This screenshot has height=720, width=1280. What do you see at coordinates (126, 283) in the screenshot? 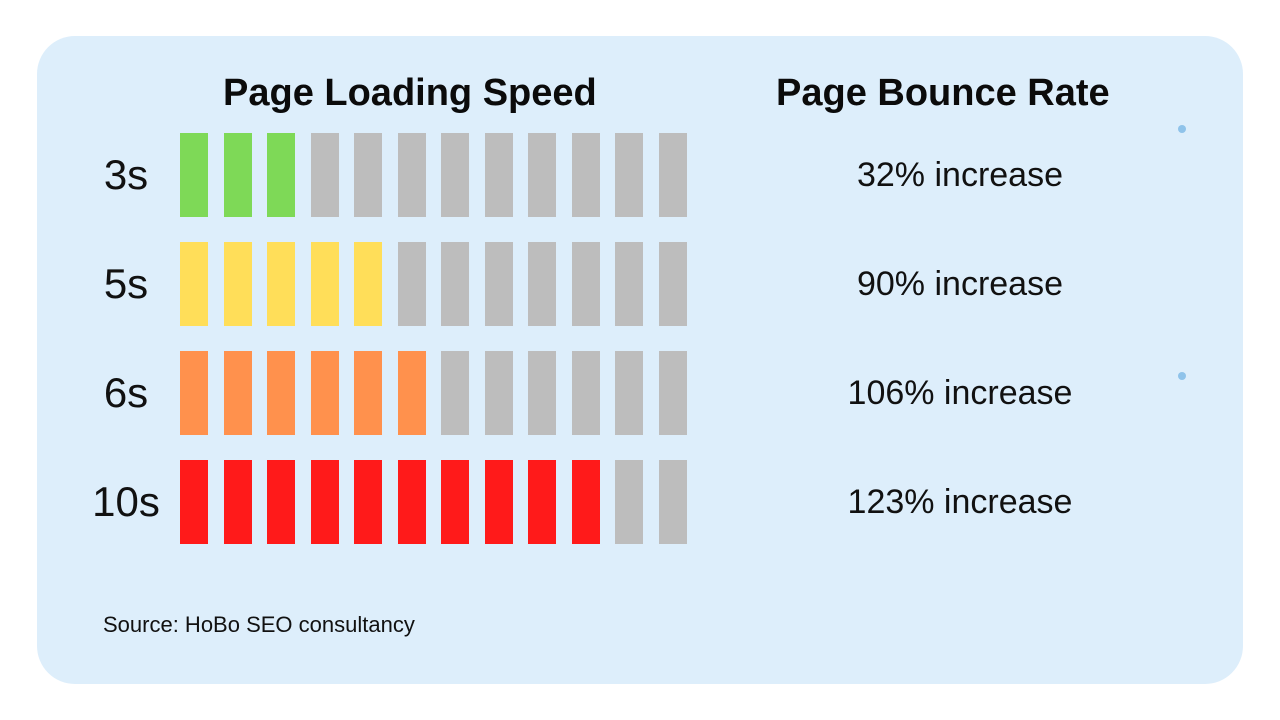
I see `row-label: 5s` at bounding box center [126, 283].